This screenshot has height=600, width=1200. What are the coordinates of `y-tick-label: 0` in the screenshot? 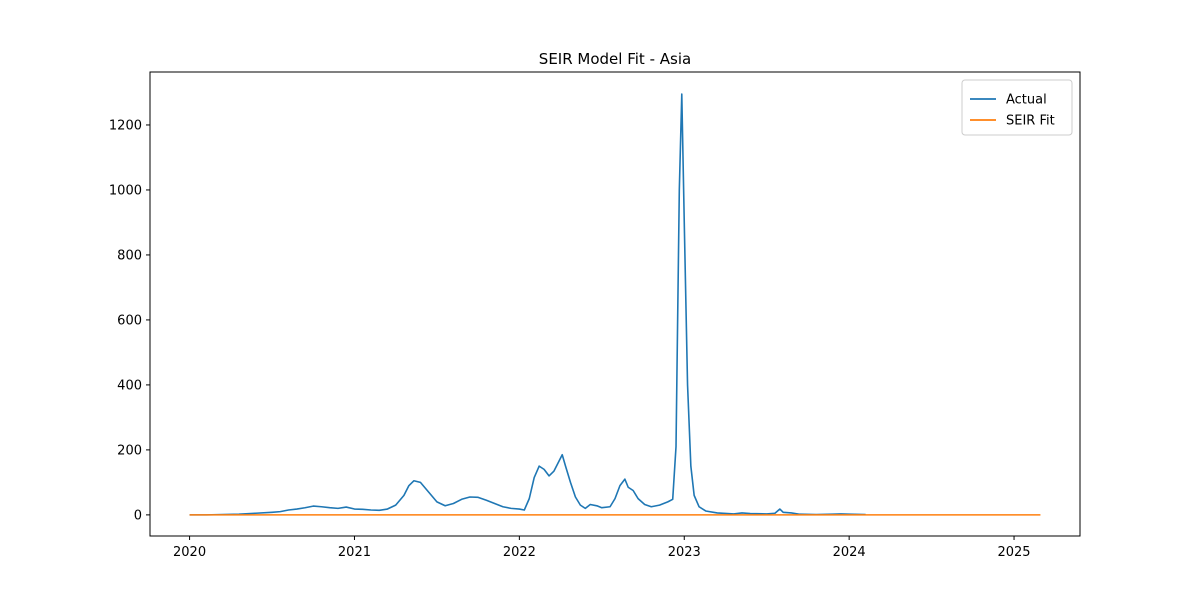 It's located at (138, 515).